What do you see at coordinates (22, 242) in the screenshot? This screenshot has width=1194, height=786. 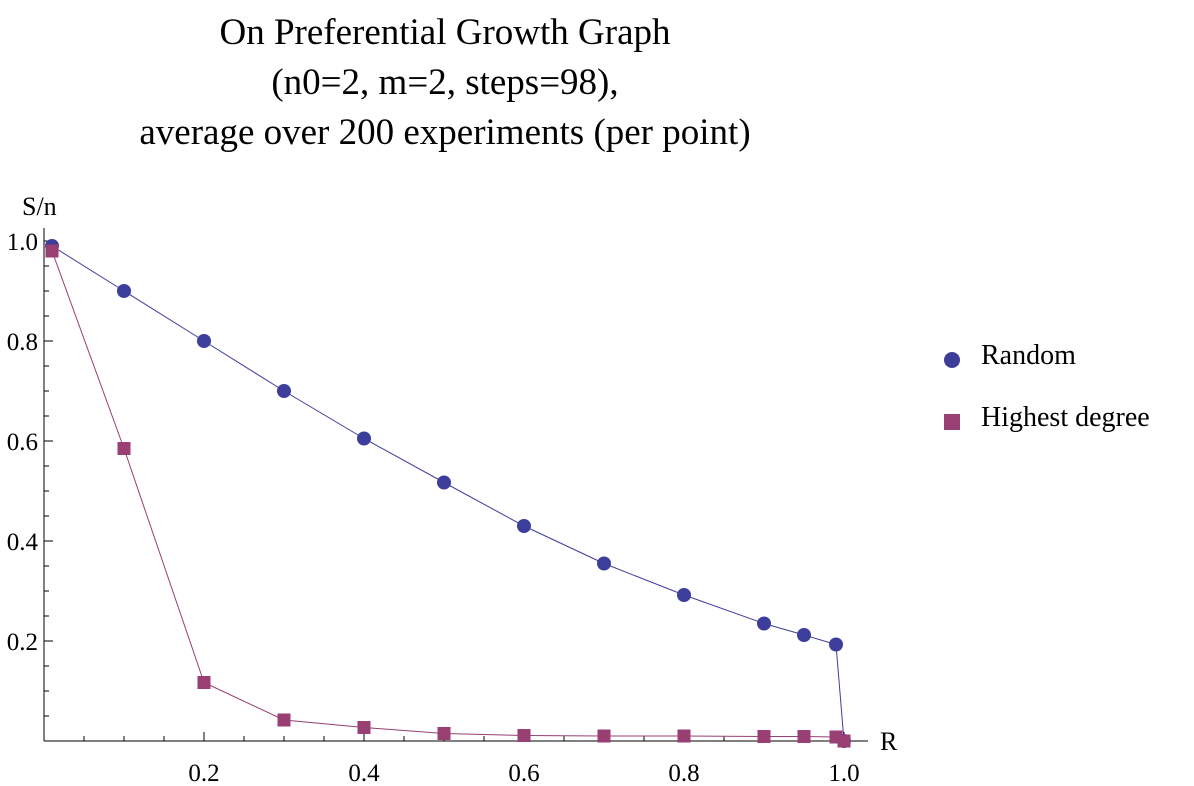 I see `y-tick-label: 1.0` at bounding box center [22, 242].